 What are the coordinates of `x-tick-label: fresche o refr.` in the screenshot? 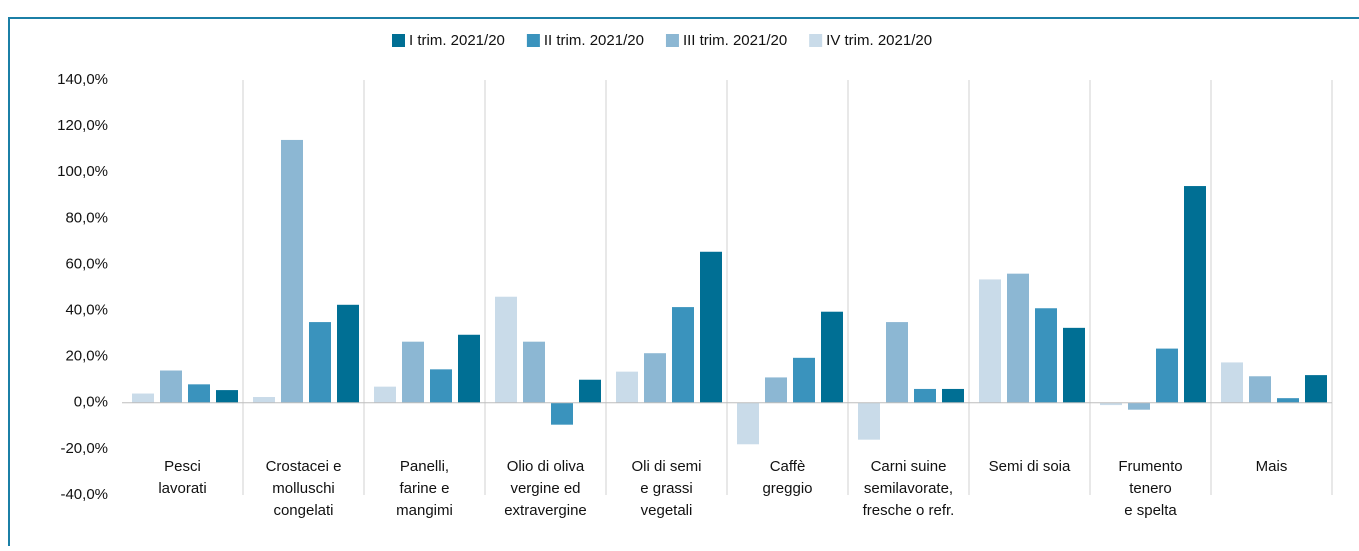 It's located at (909, 510).